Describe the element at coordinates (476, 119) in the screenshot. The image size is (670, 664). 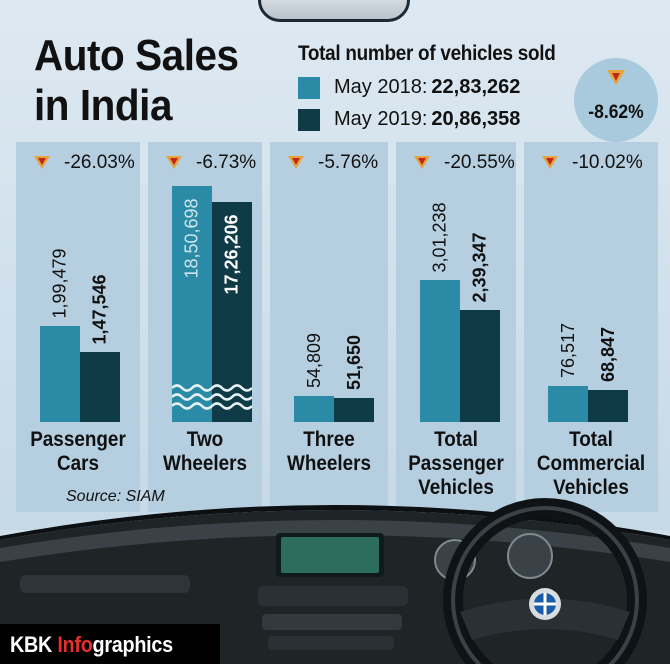
I see `legend-value-2019: 20,86,358` at that location.